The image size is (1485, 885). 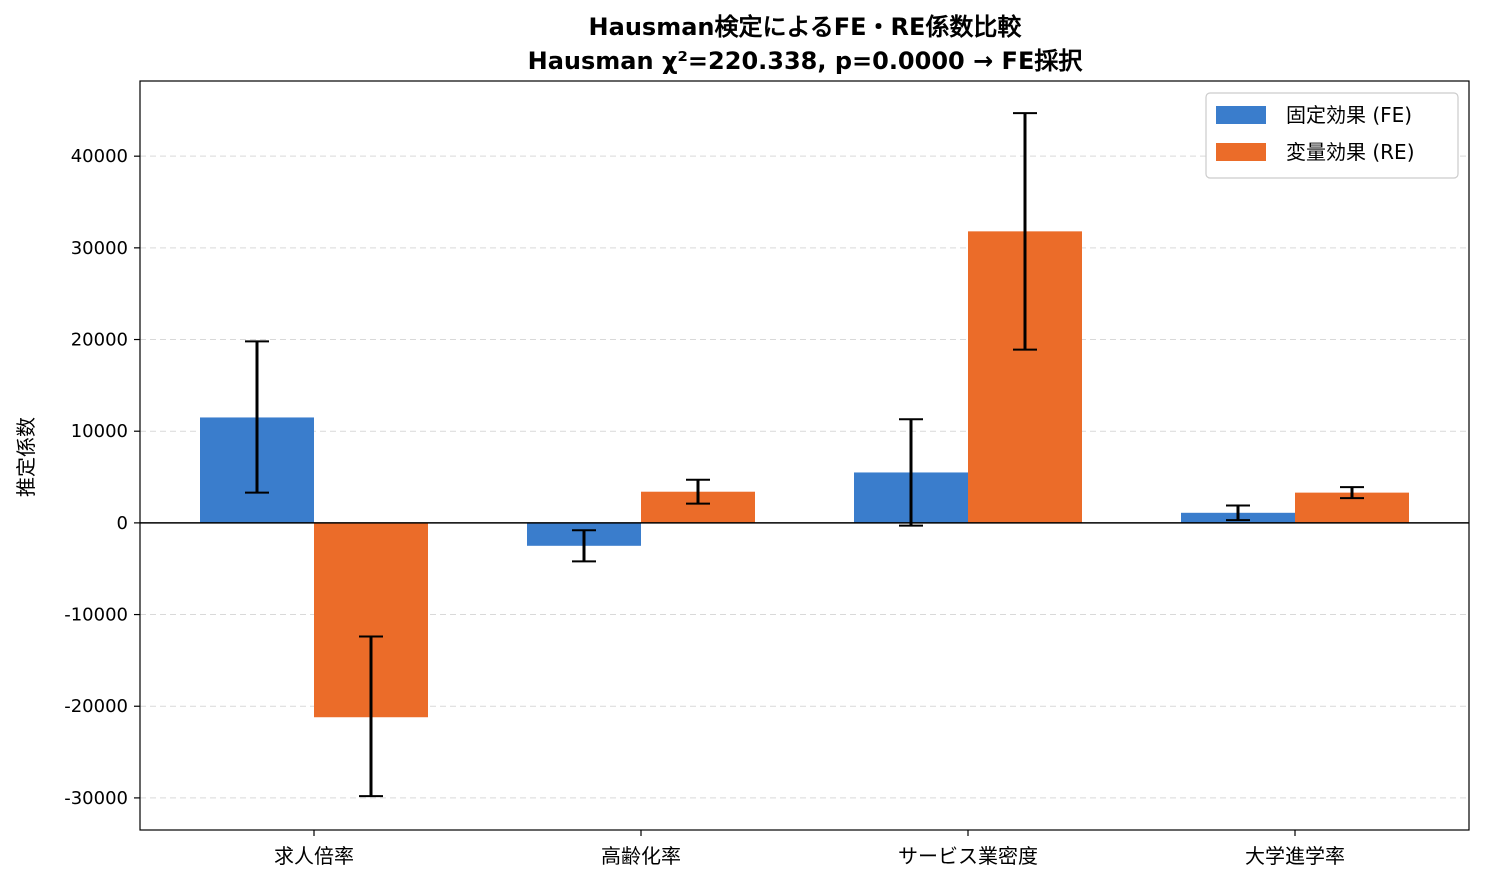 What do you see at coordinates (122, 523) in the screenshot?
I see `y-tick-label: 0` at bounding box center [122, 523].